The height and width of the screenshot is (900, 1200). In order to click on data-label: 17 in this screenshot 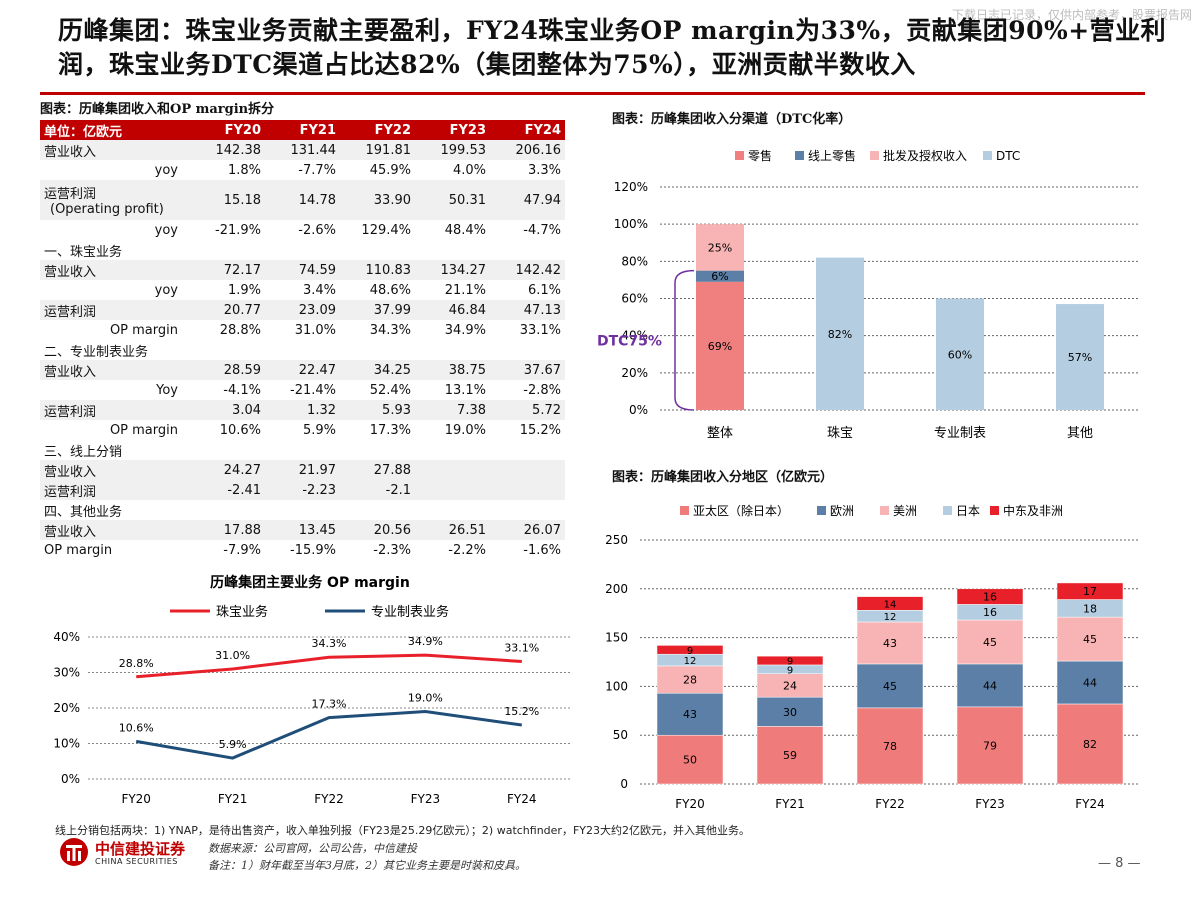, I will do `click(1090, 591)`.